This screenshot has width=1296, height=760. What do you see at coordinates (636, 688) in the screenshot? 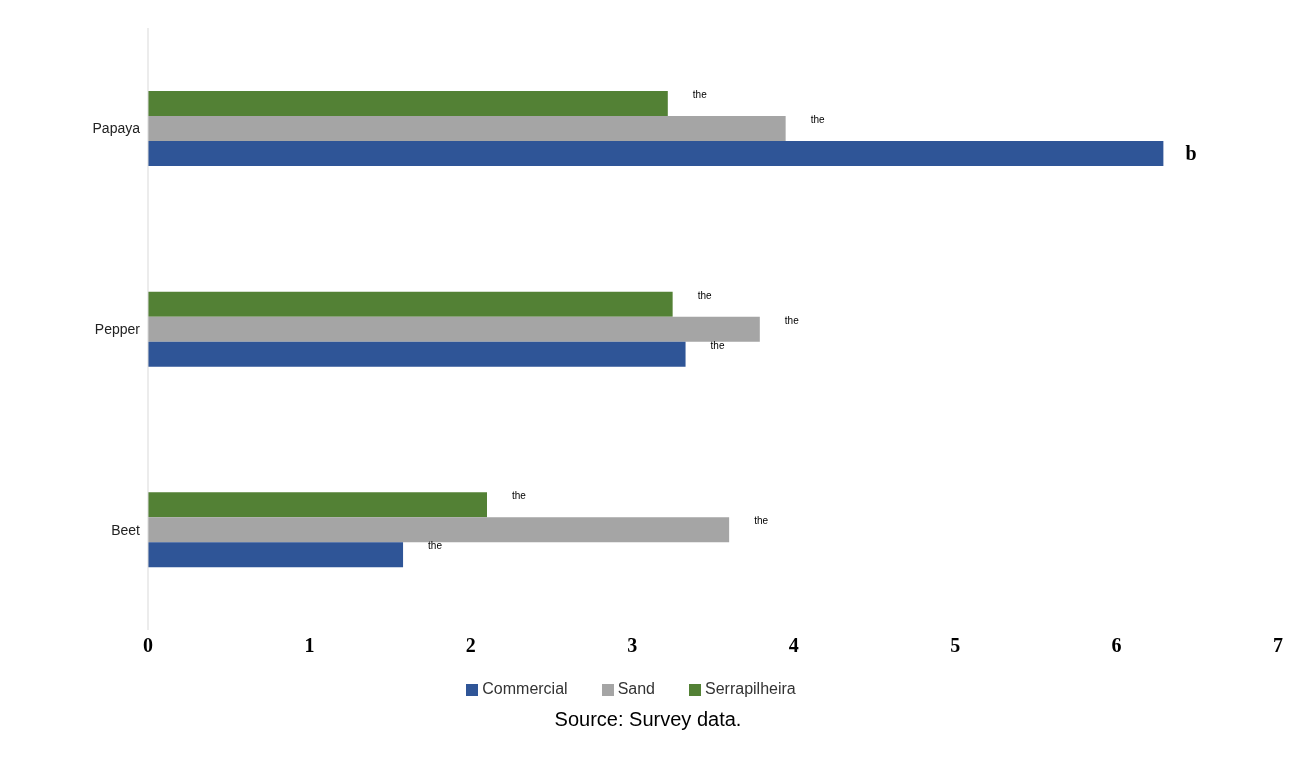
I see `legend-label: Sand` at bounding box center [636, 688].